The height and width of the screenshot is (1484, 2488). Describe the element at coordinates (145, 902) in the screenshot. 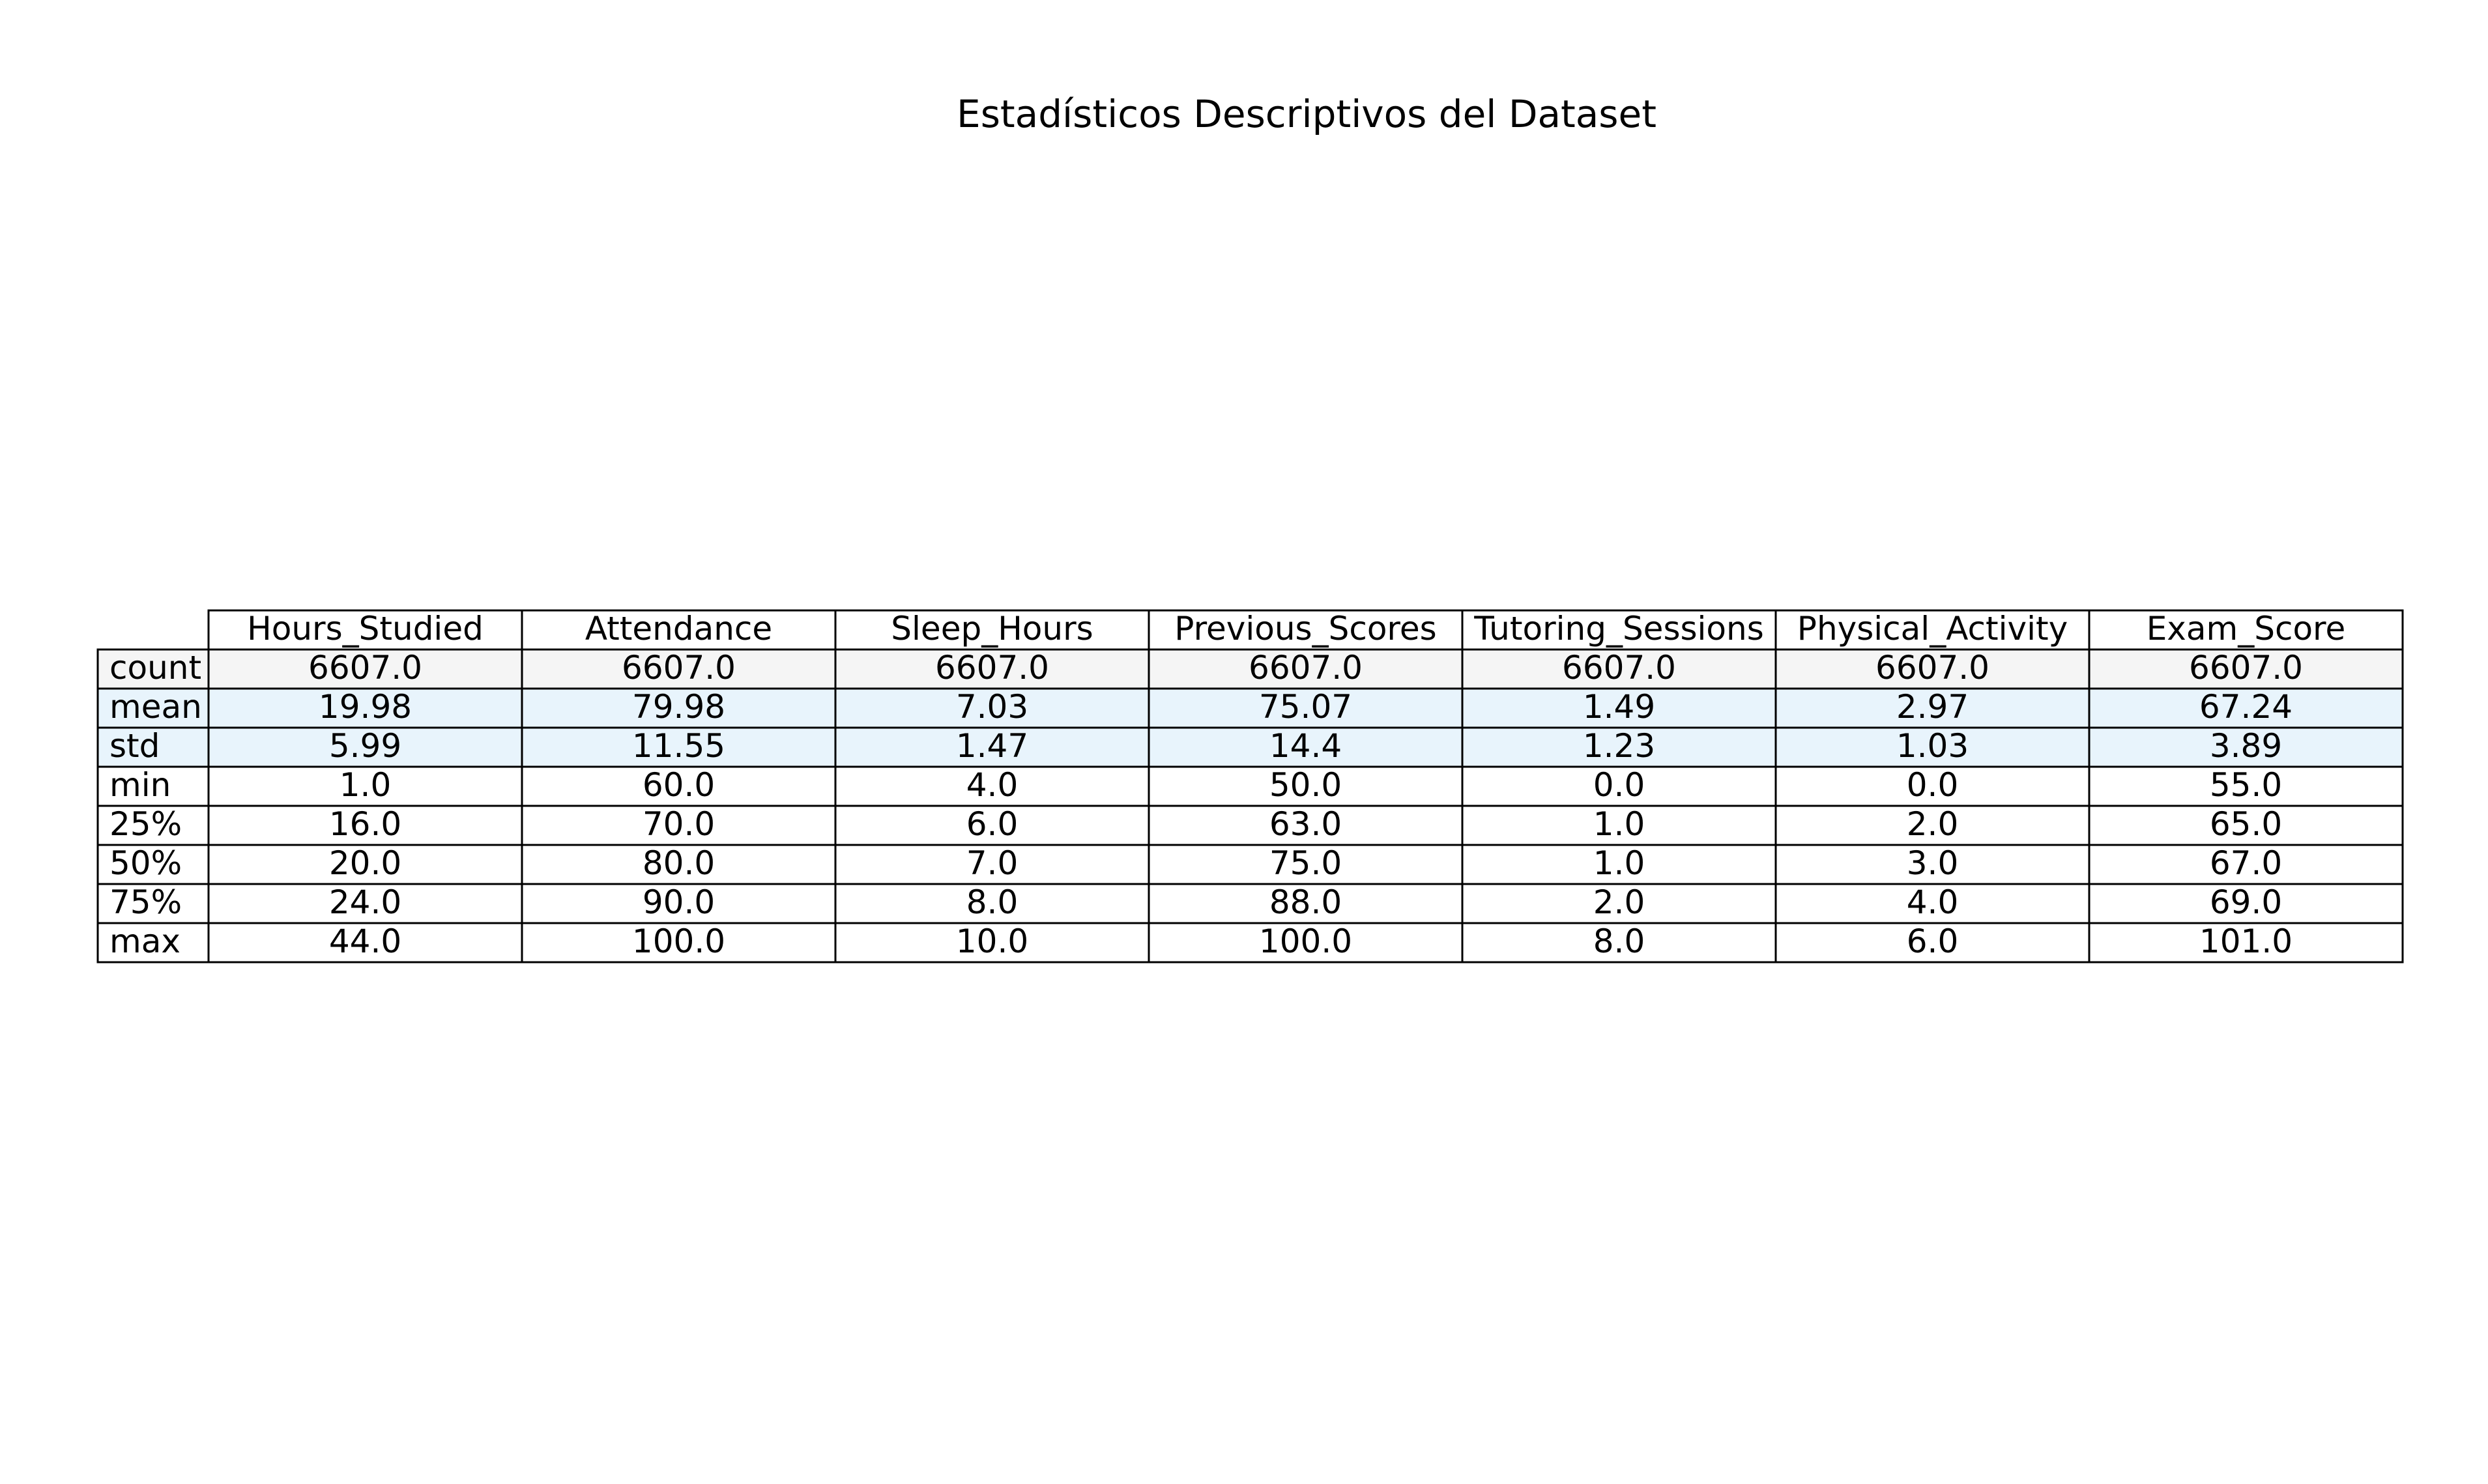

I see `row-label: 75%` at that location.